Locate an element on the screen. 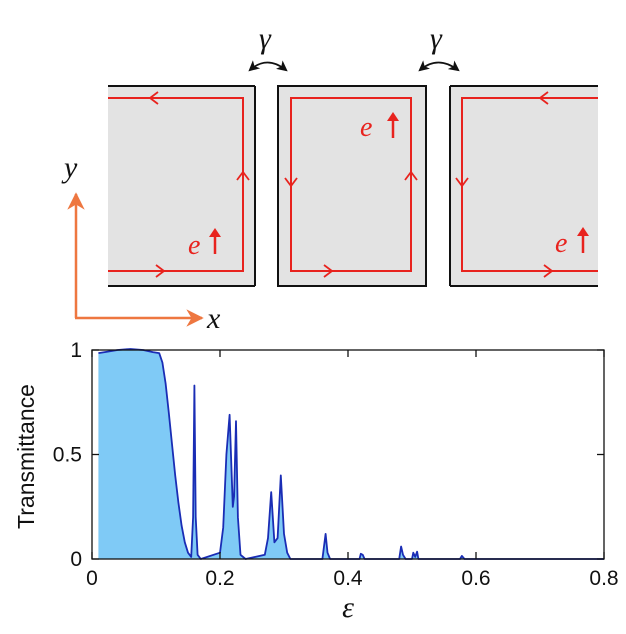 This screenshot has width=626, height=634. x-tick-label: 0.6 is located at coordinates (475, 578).